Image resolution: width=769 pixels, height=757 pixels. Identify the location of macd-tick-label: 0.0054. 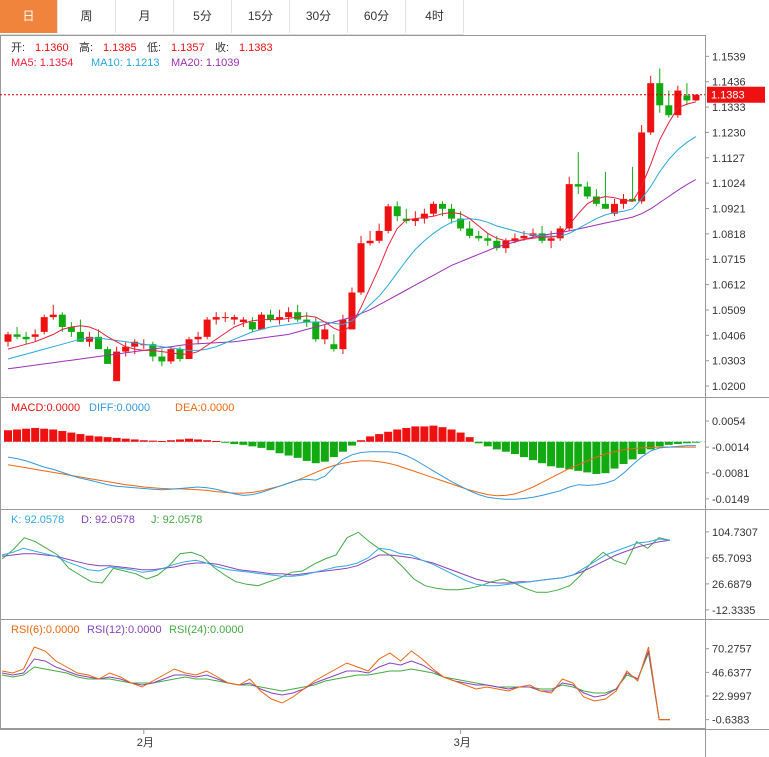
(729, 422).